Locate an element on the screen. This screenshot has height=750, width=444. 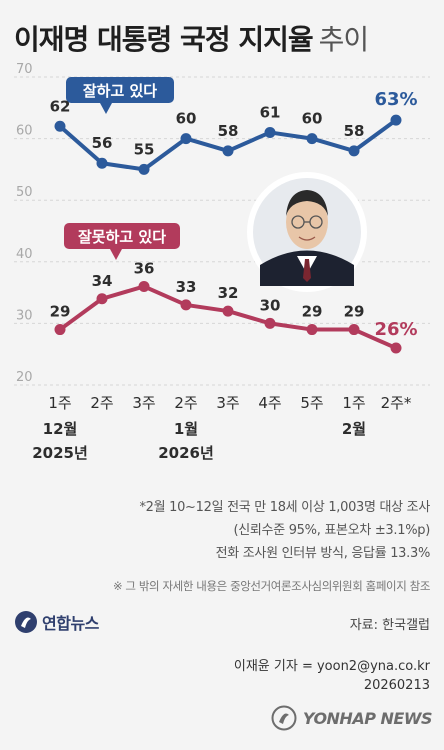
survey-note-line: *2월 10~12일 전국 만 18세 이상 1,003명 대상 조사 is located at coordinates (284, 507).